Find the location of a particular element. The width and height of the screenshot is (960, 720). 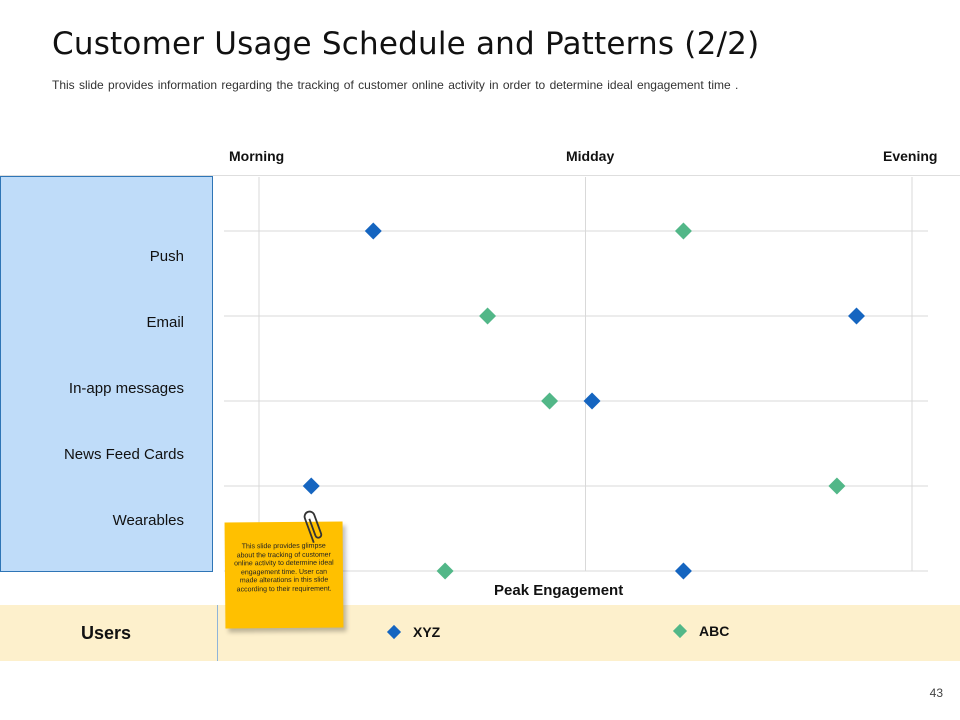

header-divider is located at coordinates (480, 175).